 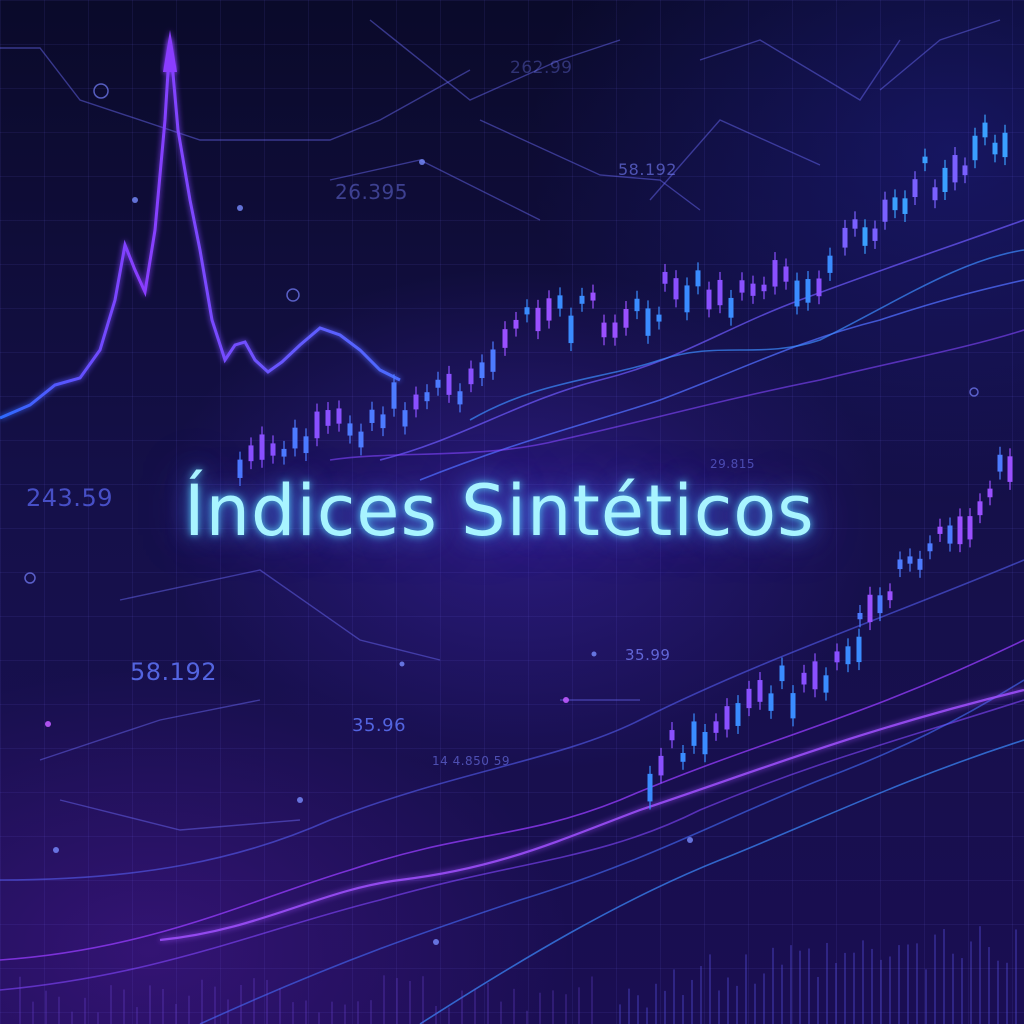 I want to click on value-label: 14 4.850 59, so click(x=471, y=761).